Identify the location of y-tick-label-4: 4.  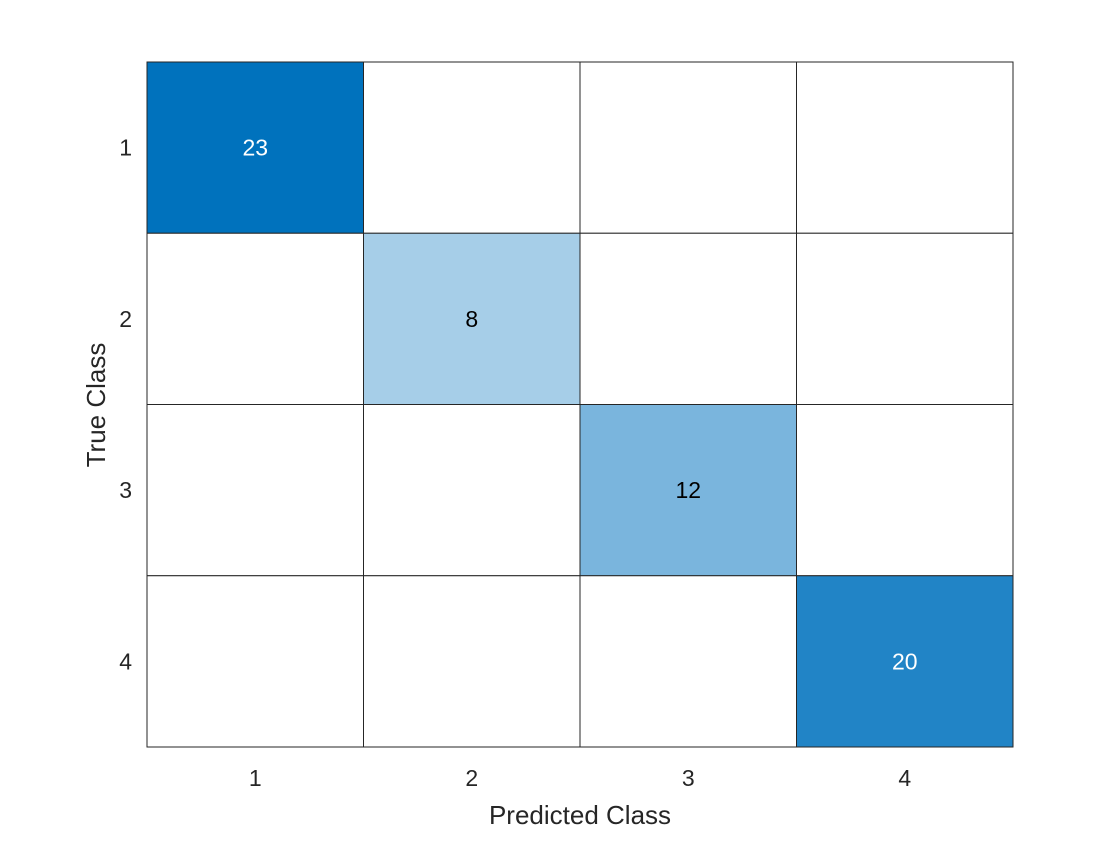
(125, 661).